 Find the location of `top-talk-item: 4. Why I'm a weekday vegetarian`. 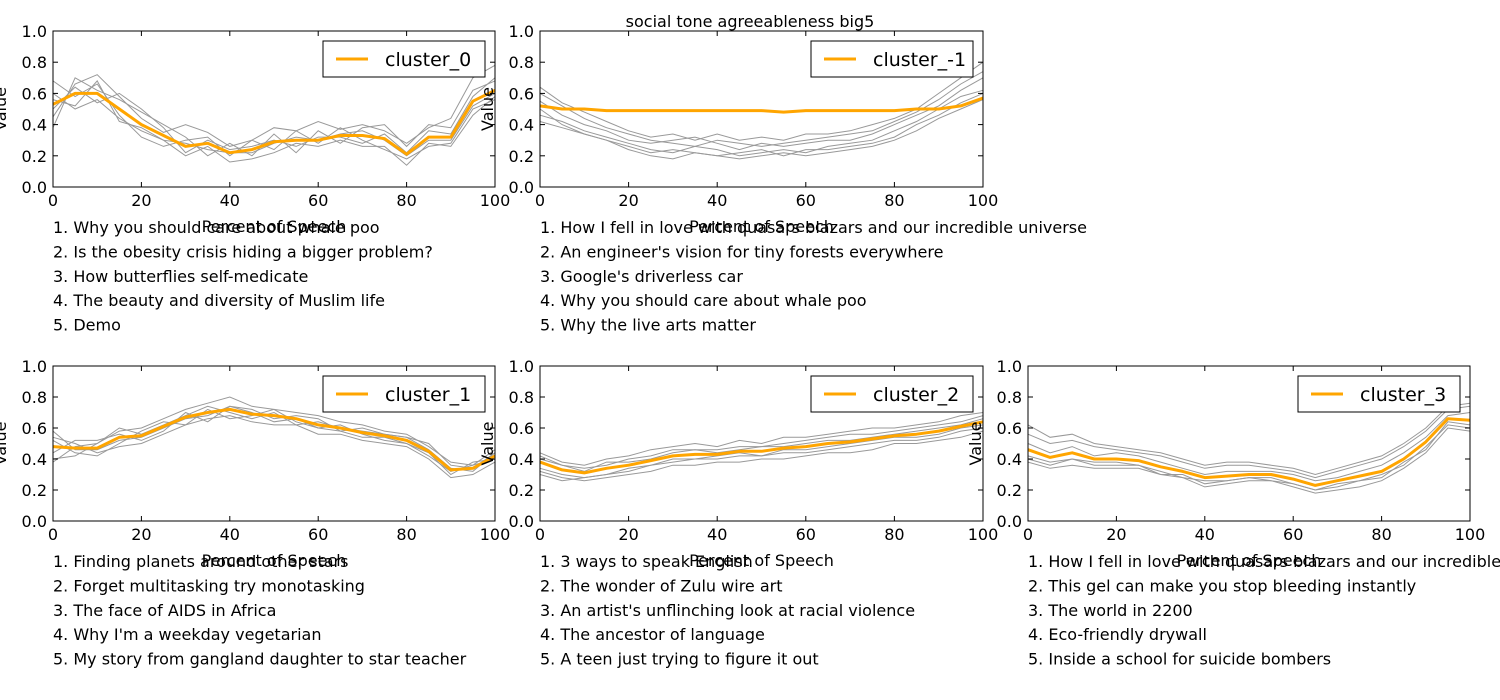

top-talk-item: 4. Why I'm a weekday vegetarian is located at coordinates (187, 634).